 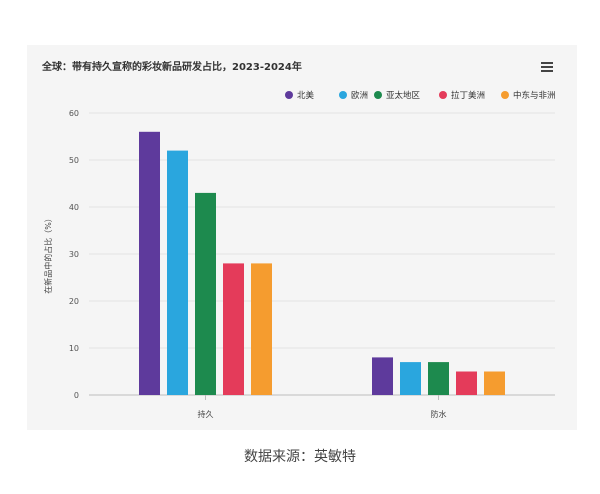 I want to click on y-tick-label: 10, so click(x=74, y=348).